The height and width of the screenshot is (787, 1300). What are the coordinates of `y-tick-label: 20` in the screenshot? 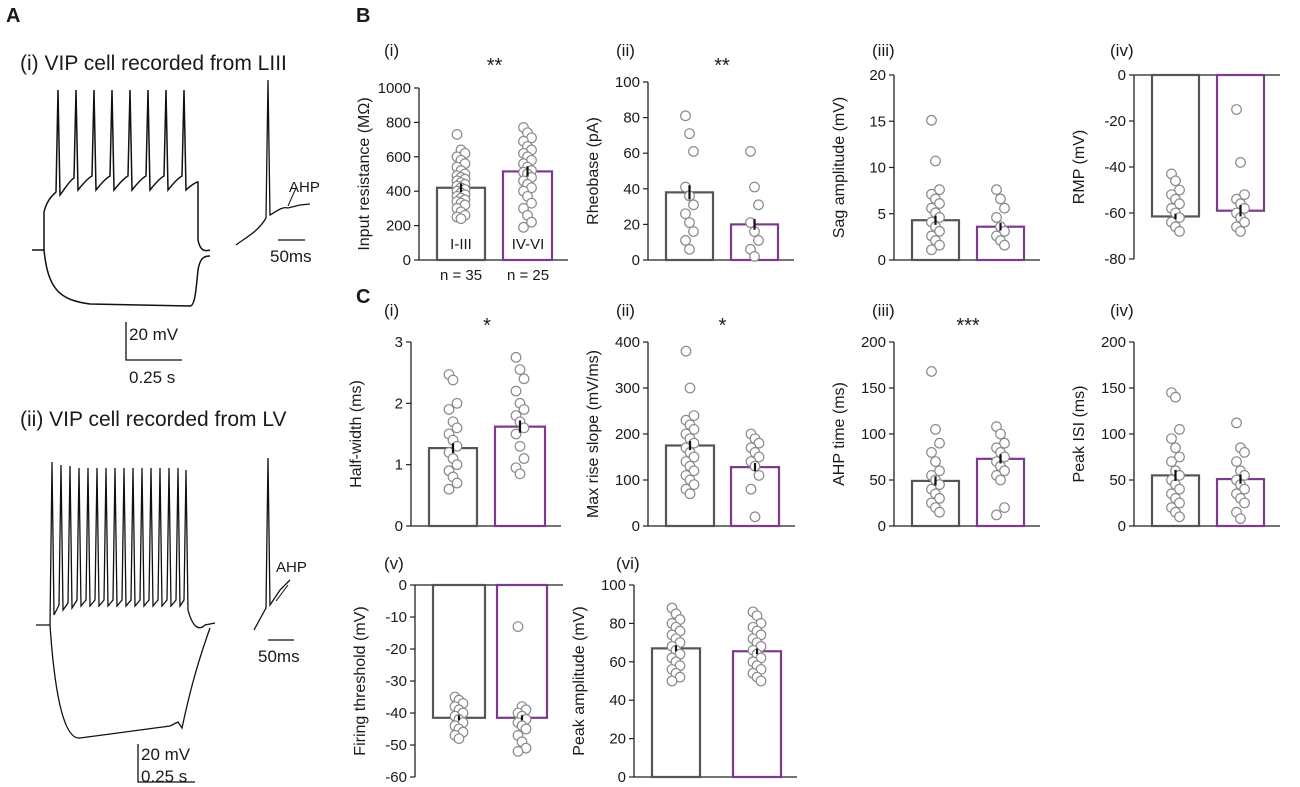 It's located at (631, 224).